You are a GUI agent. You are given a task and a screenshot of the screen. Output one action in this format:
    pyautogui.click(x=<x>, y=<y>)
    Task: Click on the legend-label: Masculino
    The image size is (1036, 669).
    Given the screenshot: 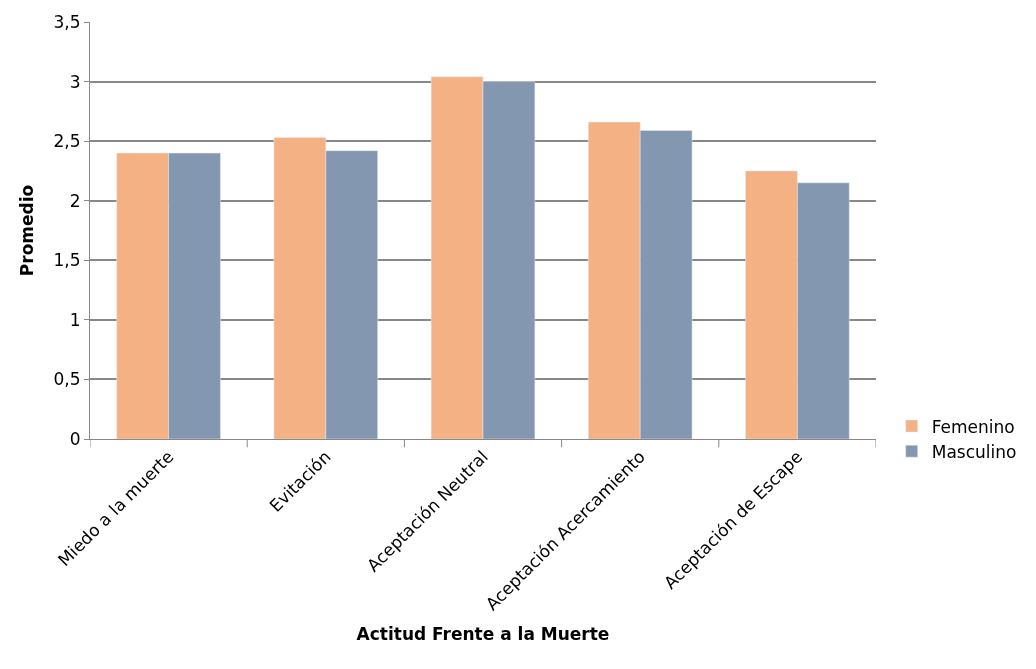 What is the action you would take?
    pyautogui.click(x=974, y=451)
    